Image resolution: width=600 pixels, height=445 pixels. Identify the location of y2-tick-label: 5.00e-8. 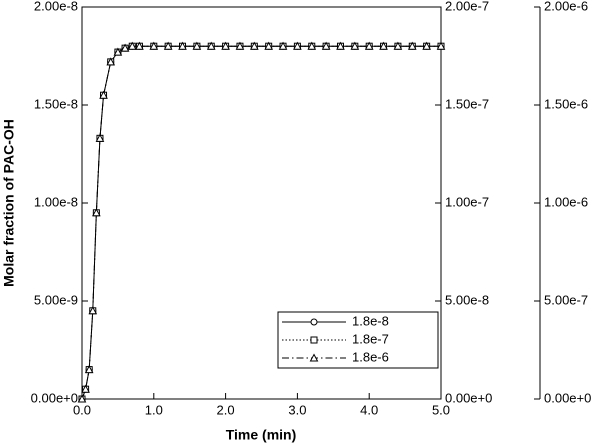
(467, 299).